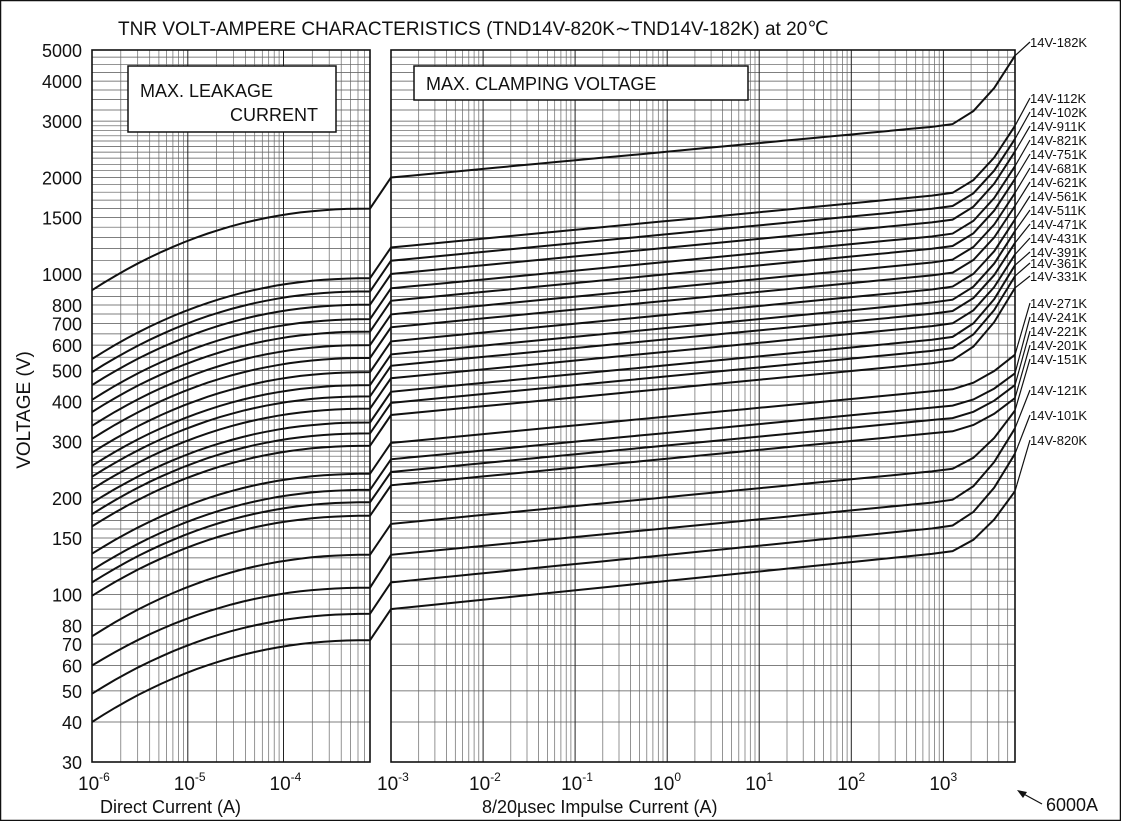  Describe the element at coordinates (286, 782) in the screenshot. I see `x-tick-label: 10⁻⁴` at that location.